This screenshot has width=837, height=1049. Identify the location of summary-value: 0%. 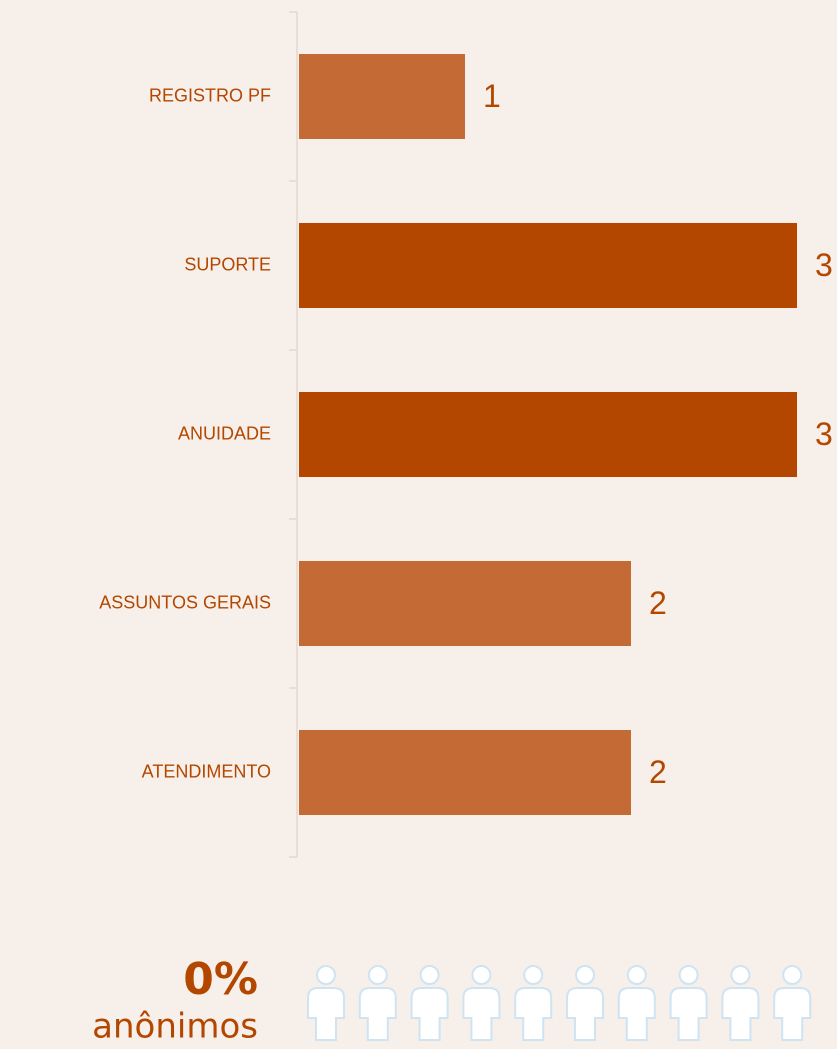
(220, 979).